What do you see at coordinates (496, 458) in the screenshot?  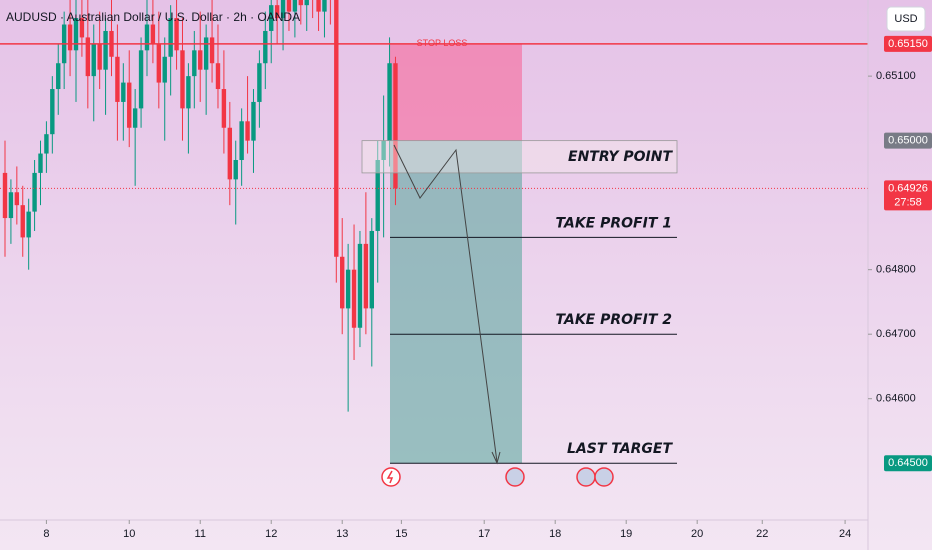 I see `projection-arrow` at bounding box center [496, 458].